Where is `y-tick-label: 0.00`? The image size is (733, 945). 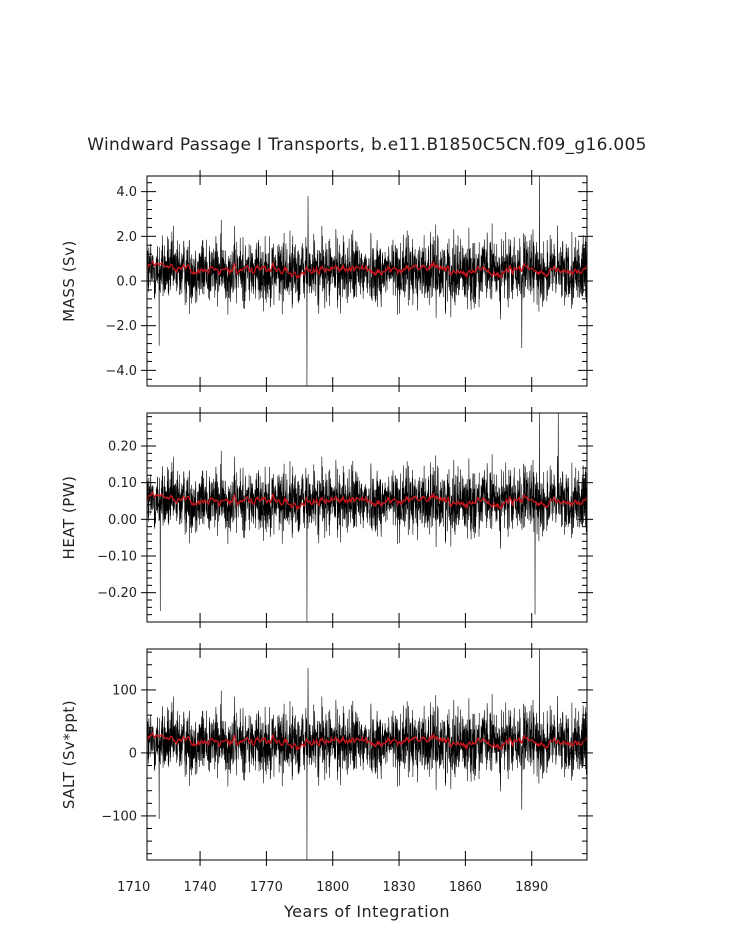 y-tick-label: 0.00 is located at coordinates (122, 520).